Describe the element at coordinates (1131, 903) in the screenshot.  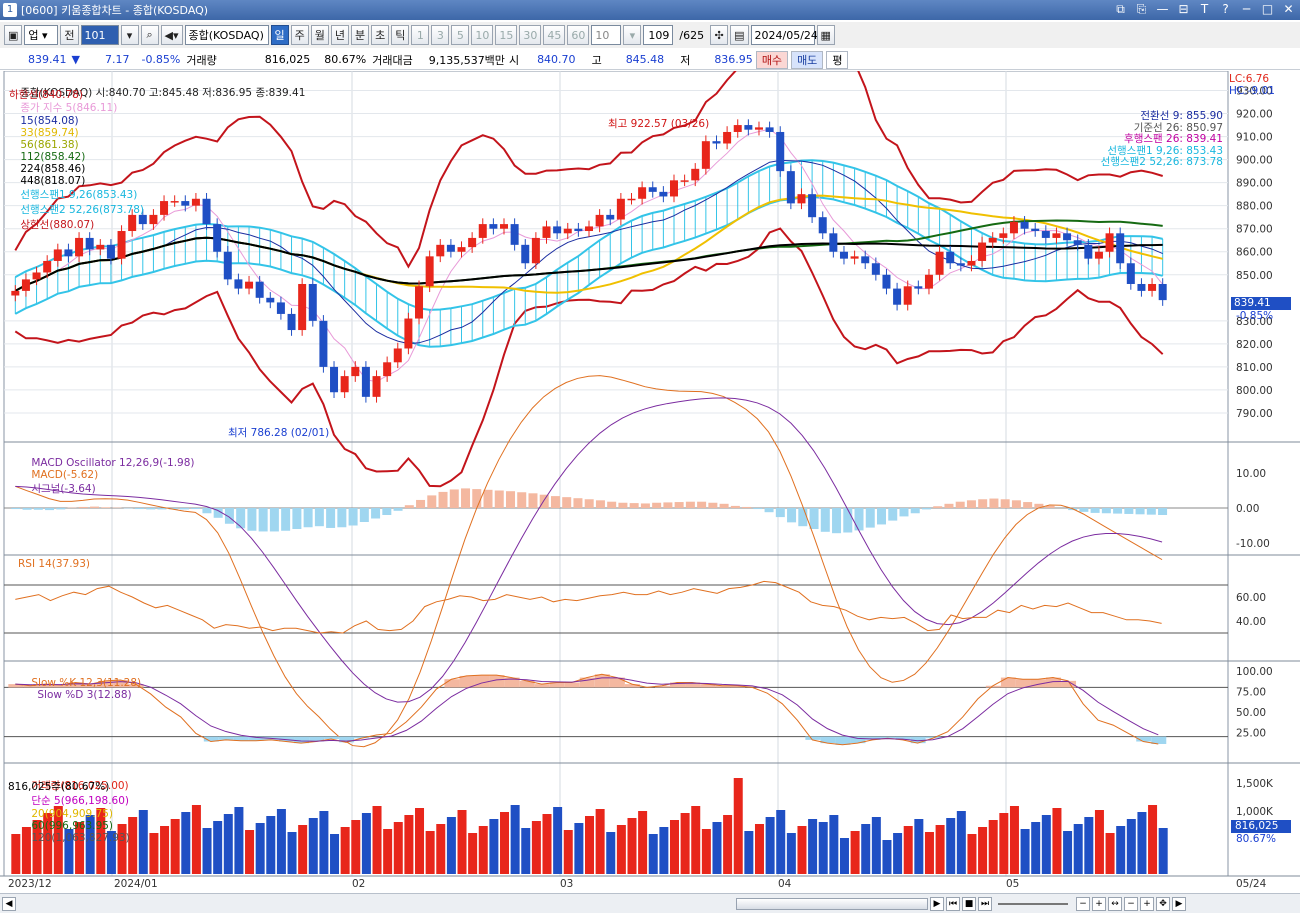
I see `zoom-minus-icon: −` at that location.